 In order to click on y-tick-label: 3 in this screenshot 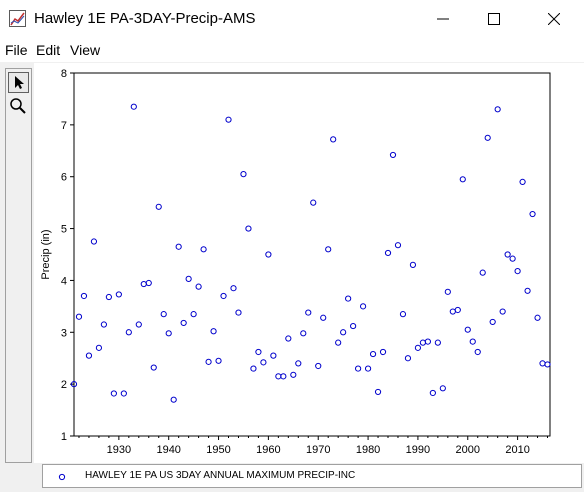, I will do `click(64, 333)`.